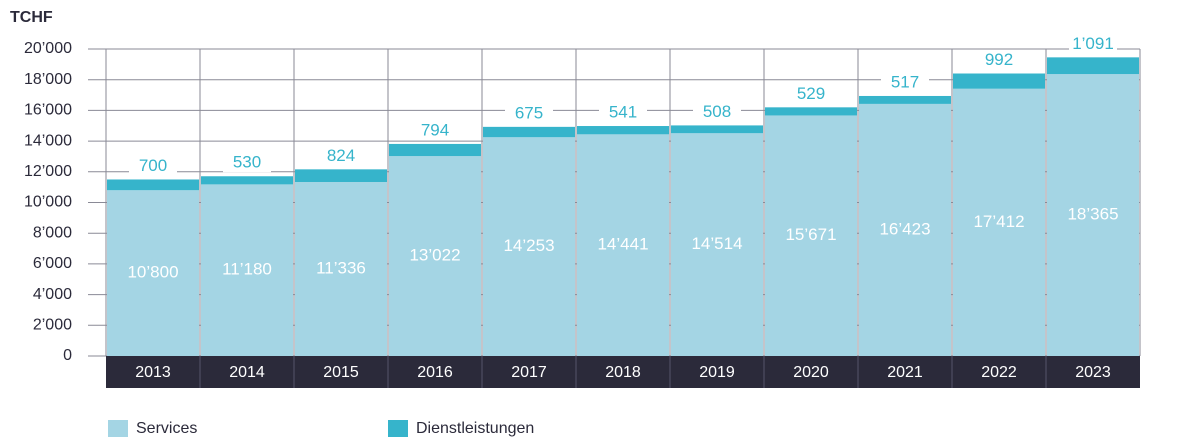 The image size is (1183, 441). What do you see at coordinates (717, 372) in the screenshot?
I see `x-tick-label: 2019` at bounding box center [717, 372].